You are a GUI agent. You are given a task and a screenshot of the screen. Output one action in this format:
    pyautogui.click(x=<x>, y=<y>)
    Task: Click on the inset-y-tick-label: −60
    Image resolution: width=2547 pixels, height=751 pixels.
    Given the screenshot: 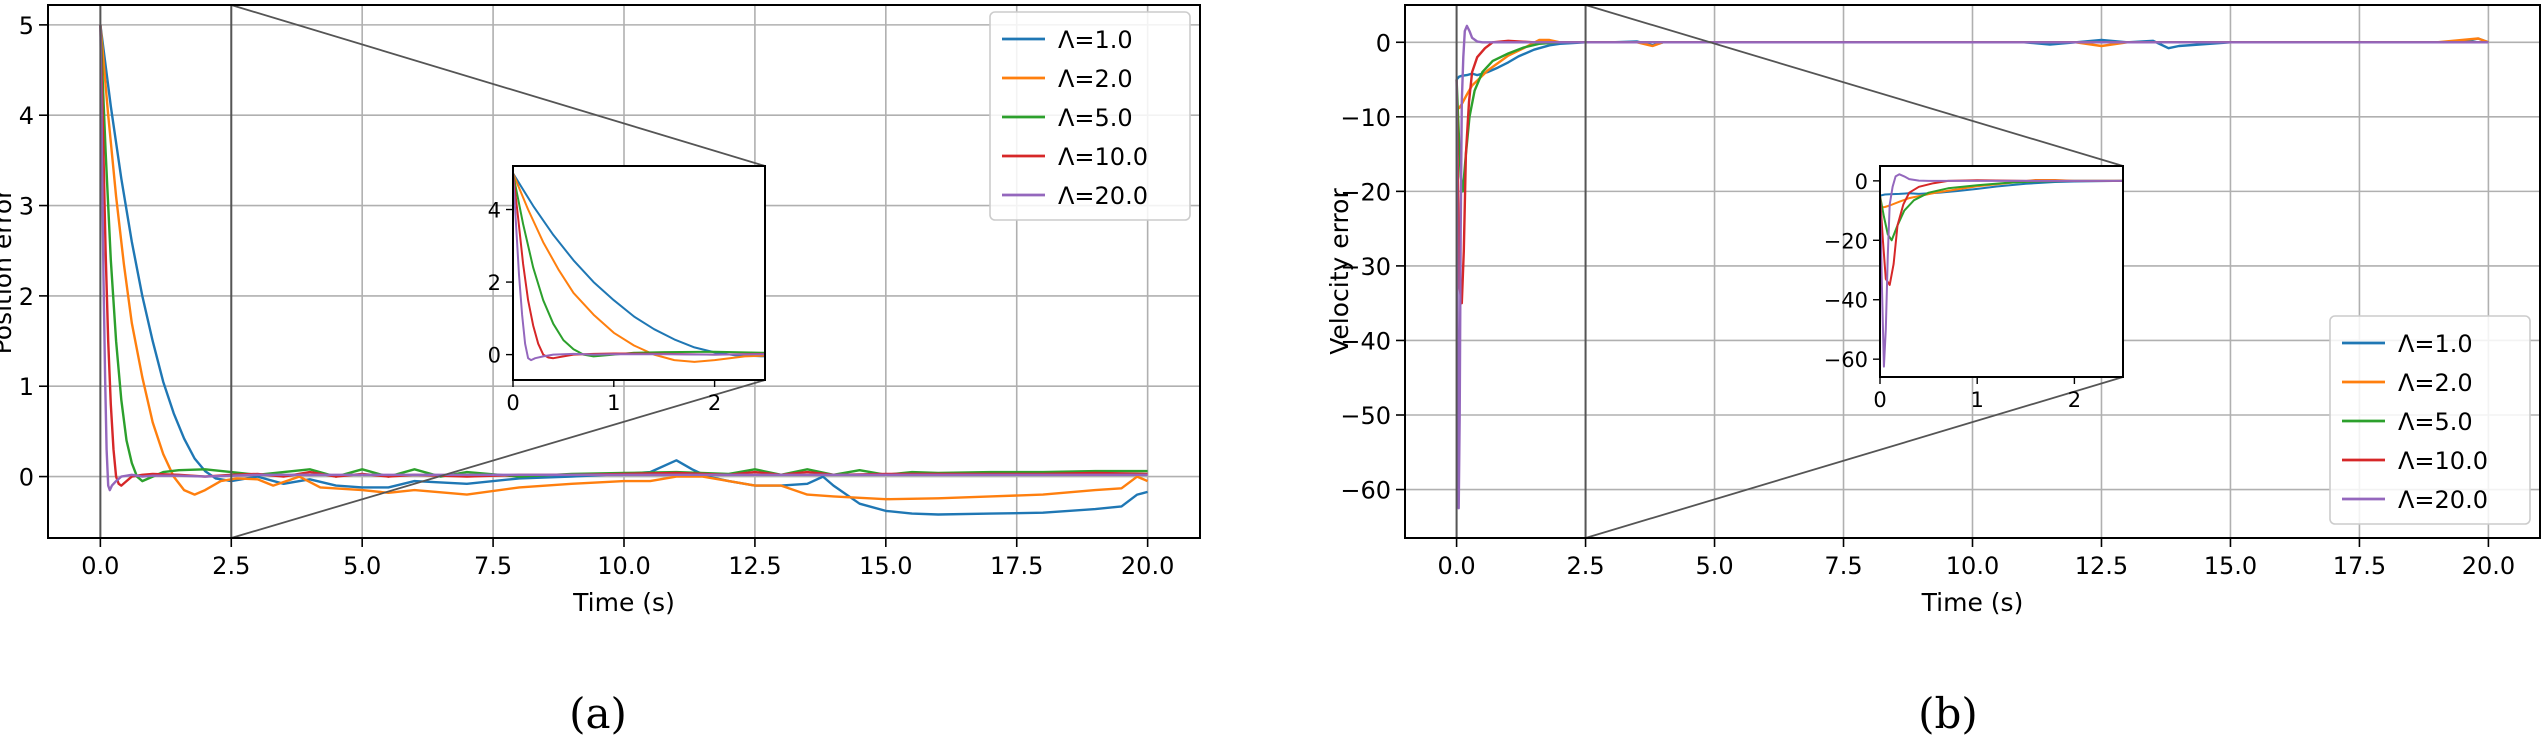 What is the action you would take?
    pyautogui.click(x=1846, y=360)
    